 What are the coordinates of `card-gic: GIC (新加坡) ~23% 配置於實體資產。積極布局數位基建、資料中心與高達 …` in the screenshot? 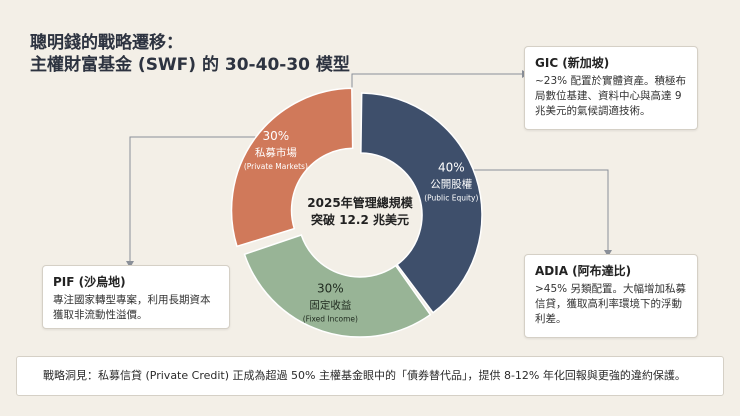 It's located at (611, 88).